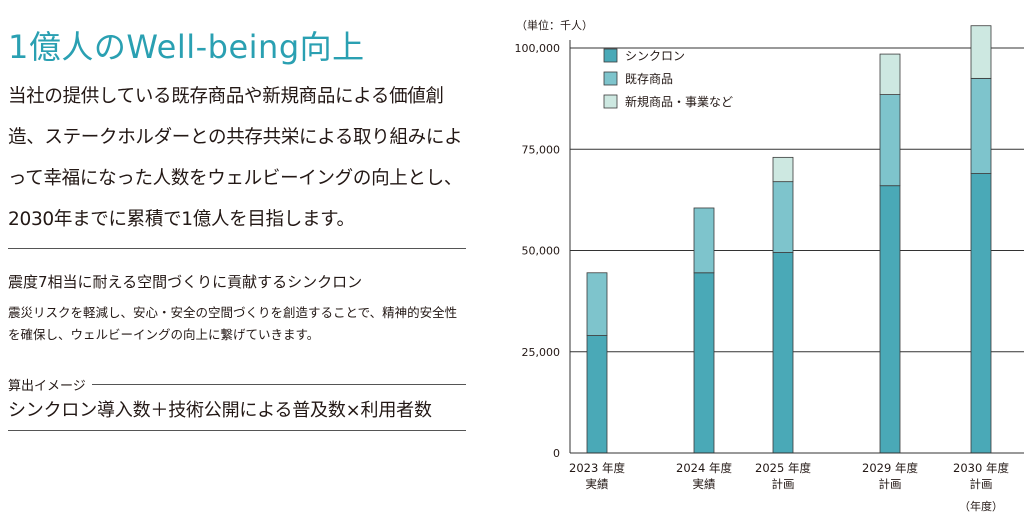  Describe the element at coordinates (541, 251) in the screenshot. I see `y-tick-label: 50,000` at that location.